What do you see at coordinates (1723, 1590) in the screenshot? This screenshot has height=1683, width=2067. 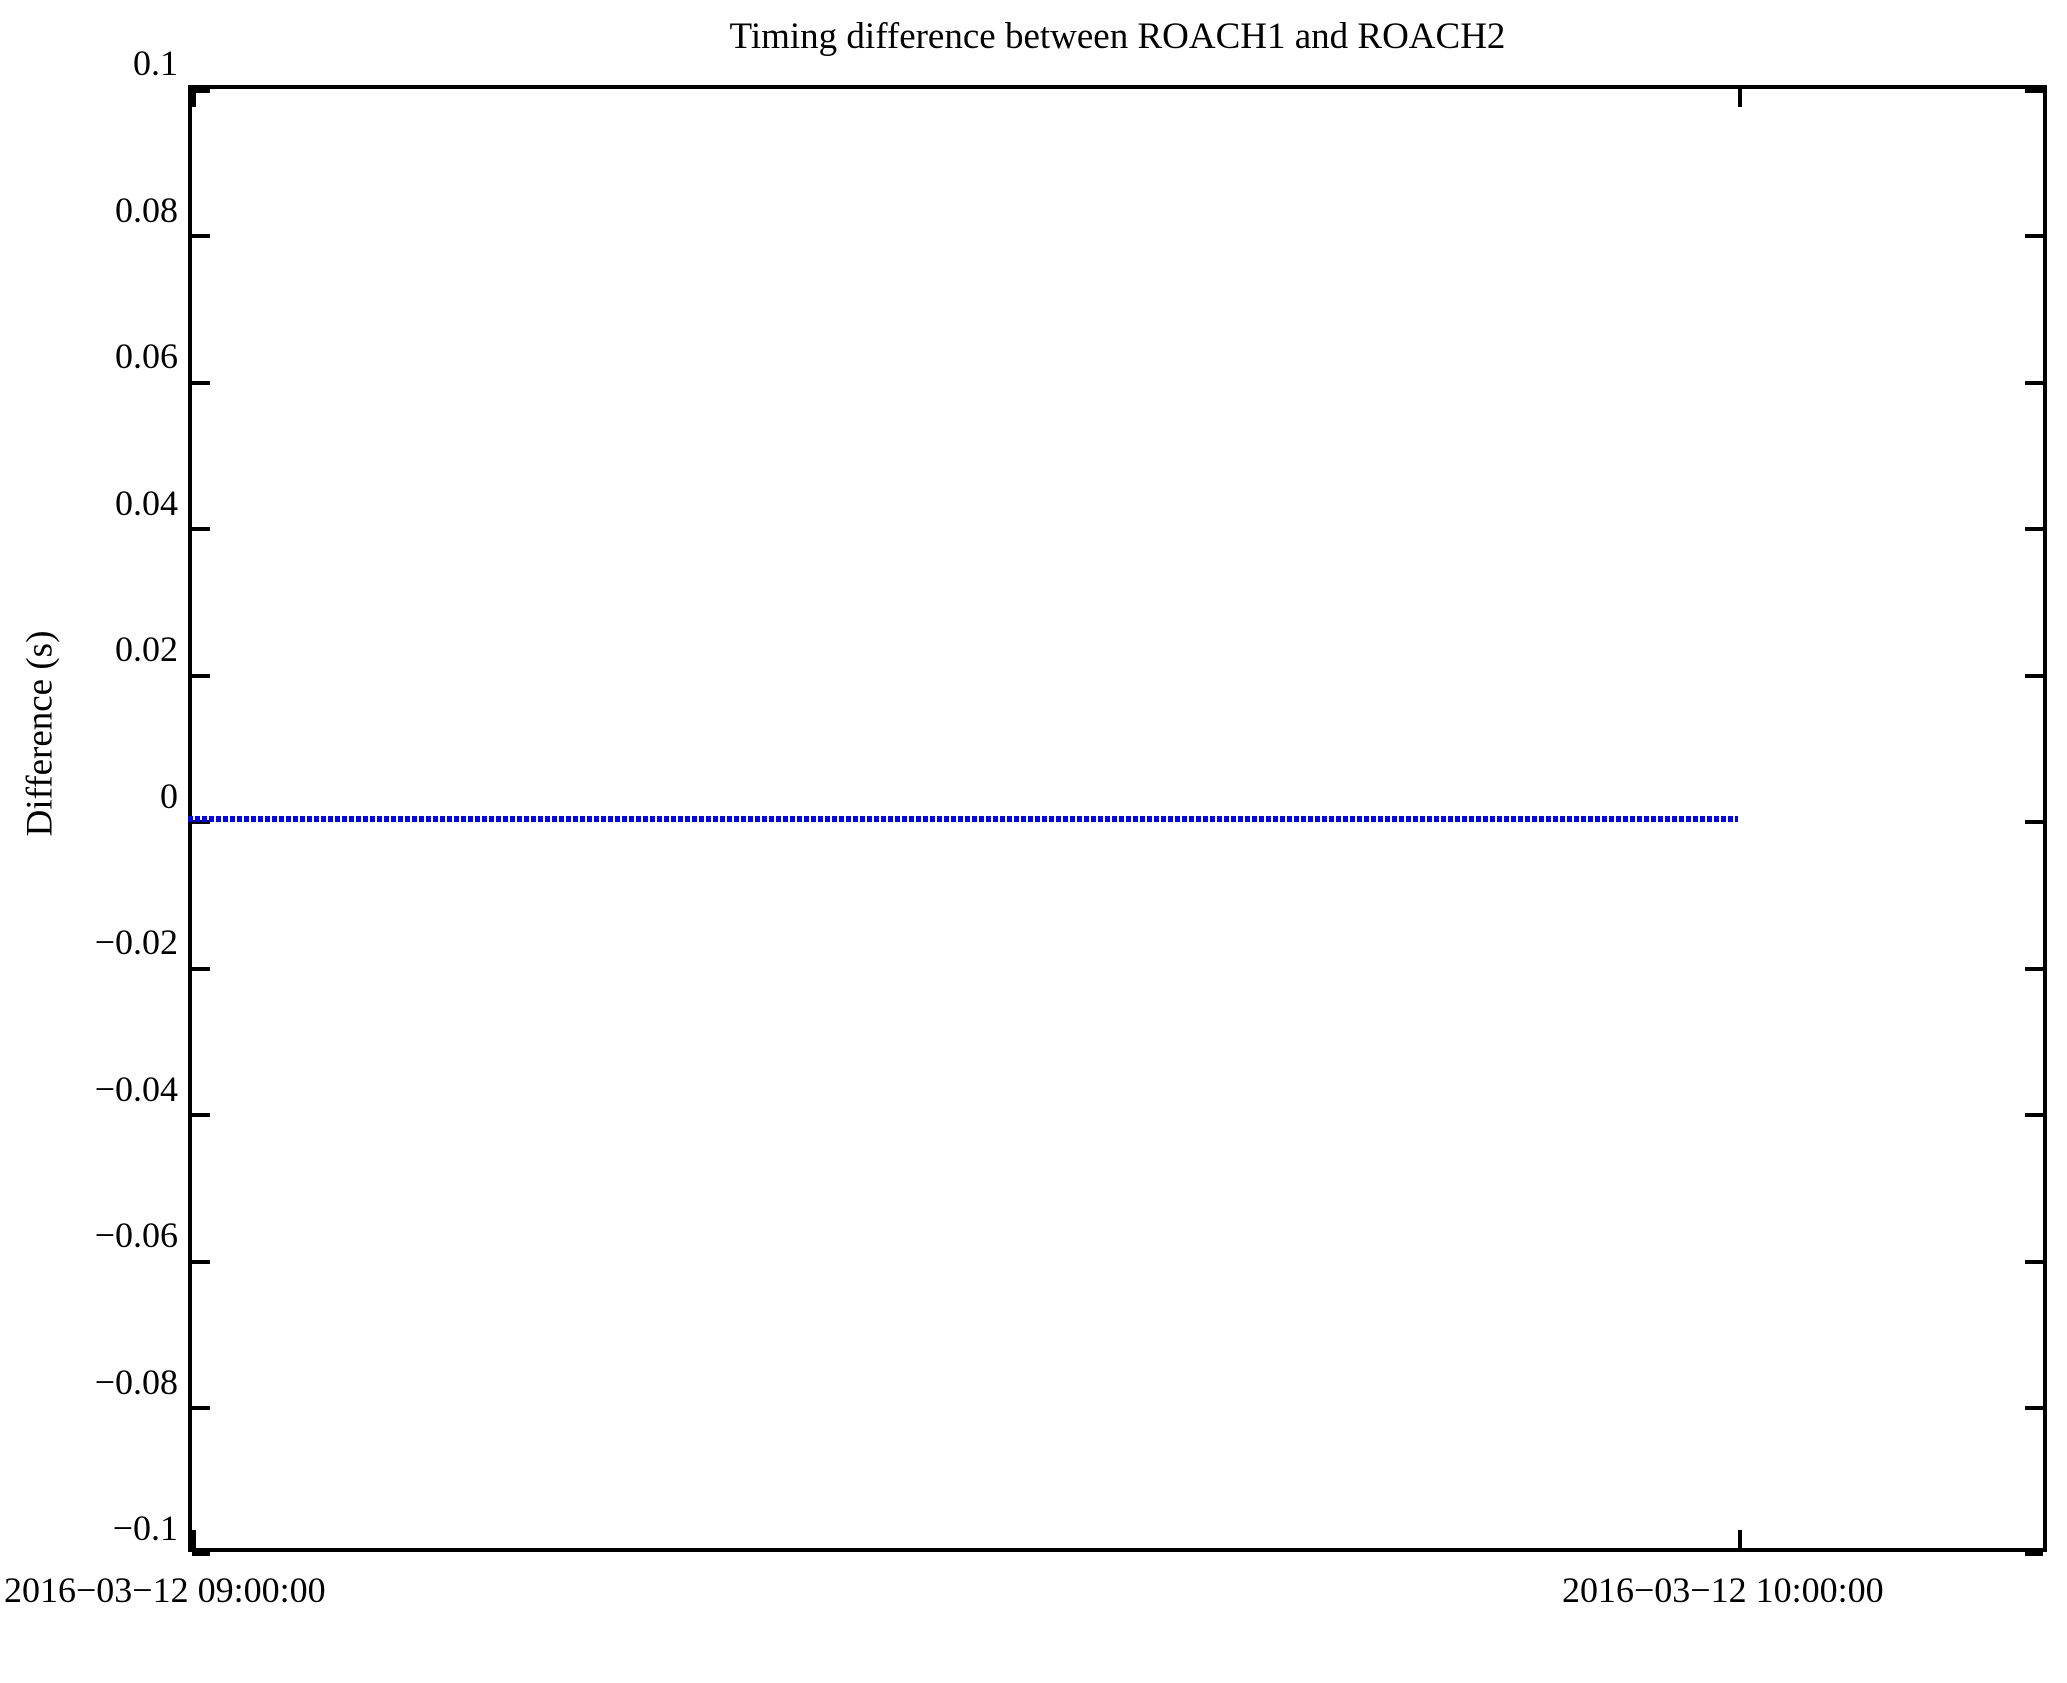 I see `x-tick-label-end: 2016−03−12 10:00:00` at bounding box center [1723, 1590].